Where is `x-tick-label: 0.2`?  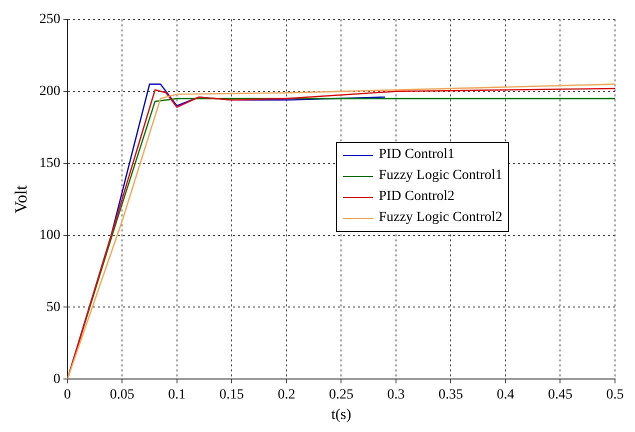
x-tick-label: 0.2 is located at coordinates (287, 394).